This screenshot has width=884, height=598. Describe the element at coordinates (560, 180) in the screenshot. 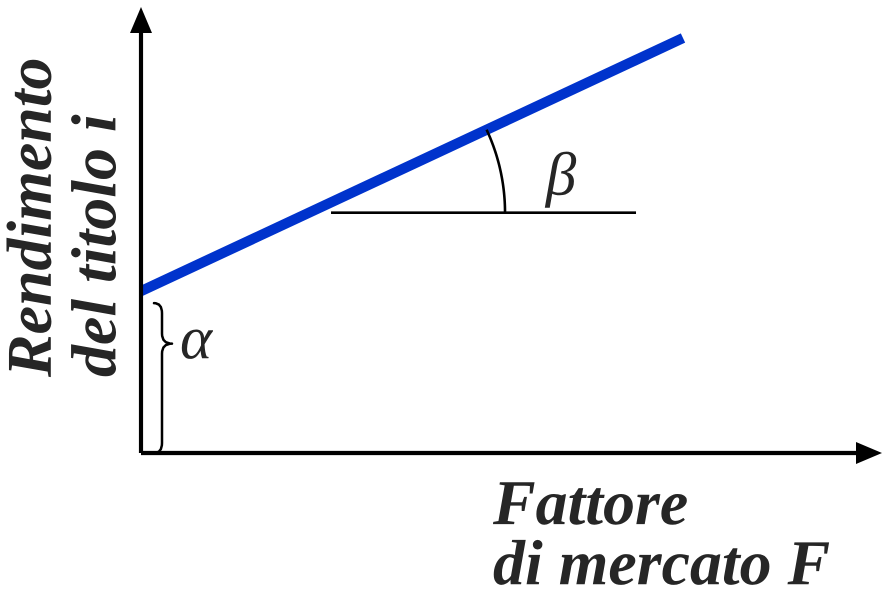

I see `annotation: β` at that location.